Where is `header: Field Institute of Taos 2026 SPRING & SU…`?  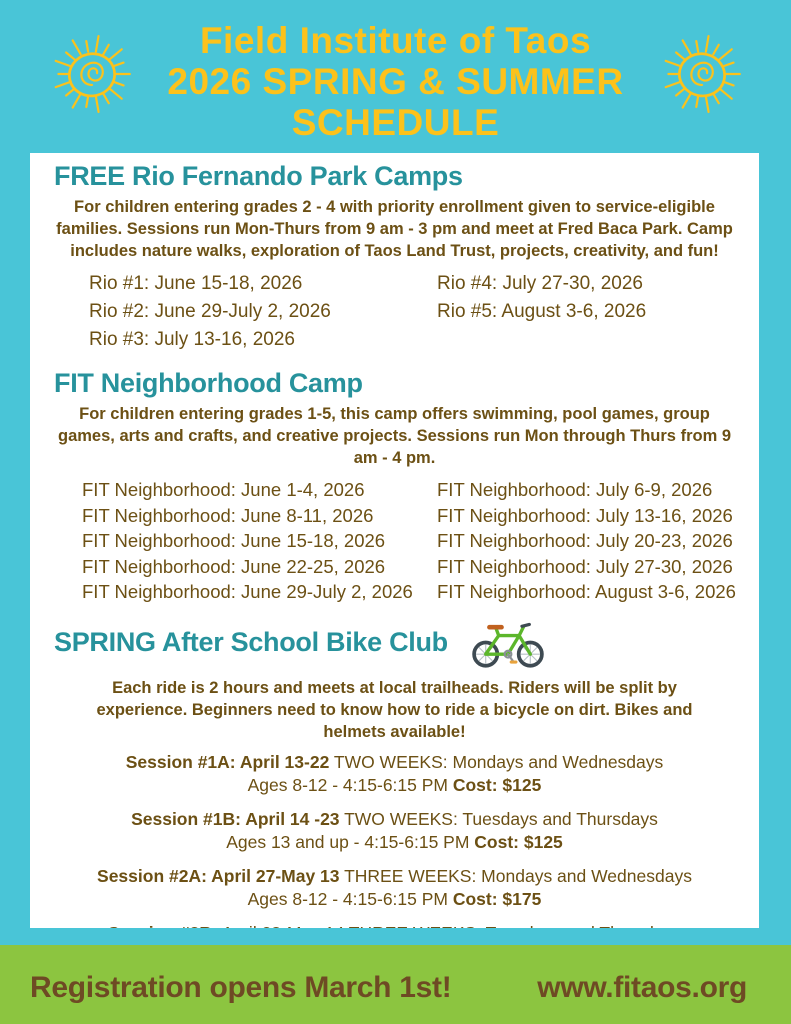 header: Field Institute of Taos 2026 SPRING & SU… is located at coordinates (395, 76).